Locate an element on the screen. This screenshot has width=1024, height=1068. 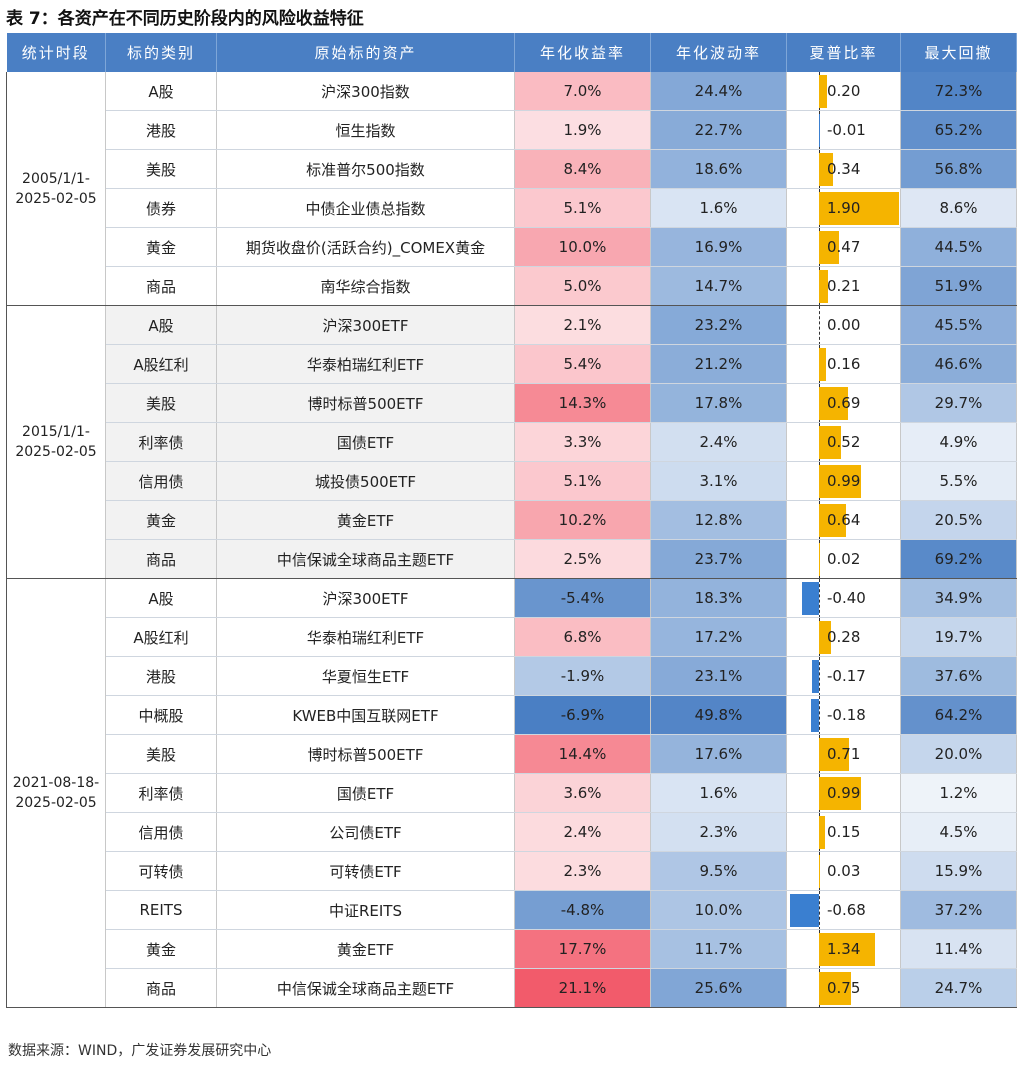
annual-volatility-cell: 2.3% is located at coordinates (718, 832).